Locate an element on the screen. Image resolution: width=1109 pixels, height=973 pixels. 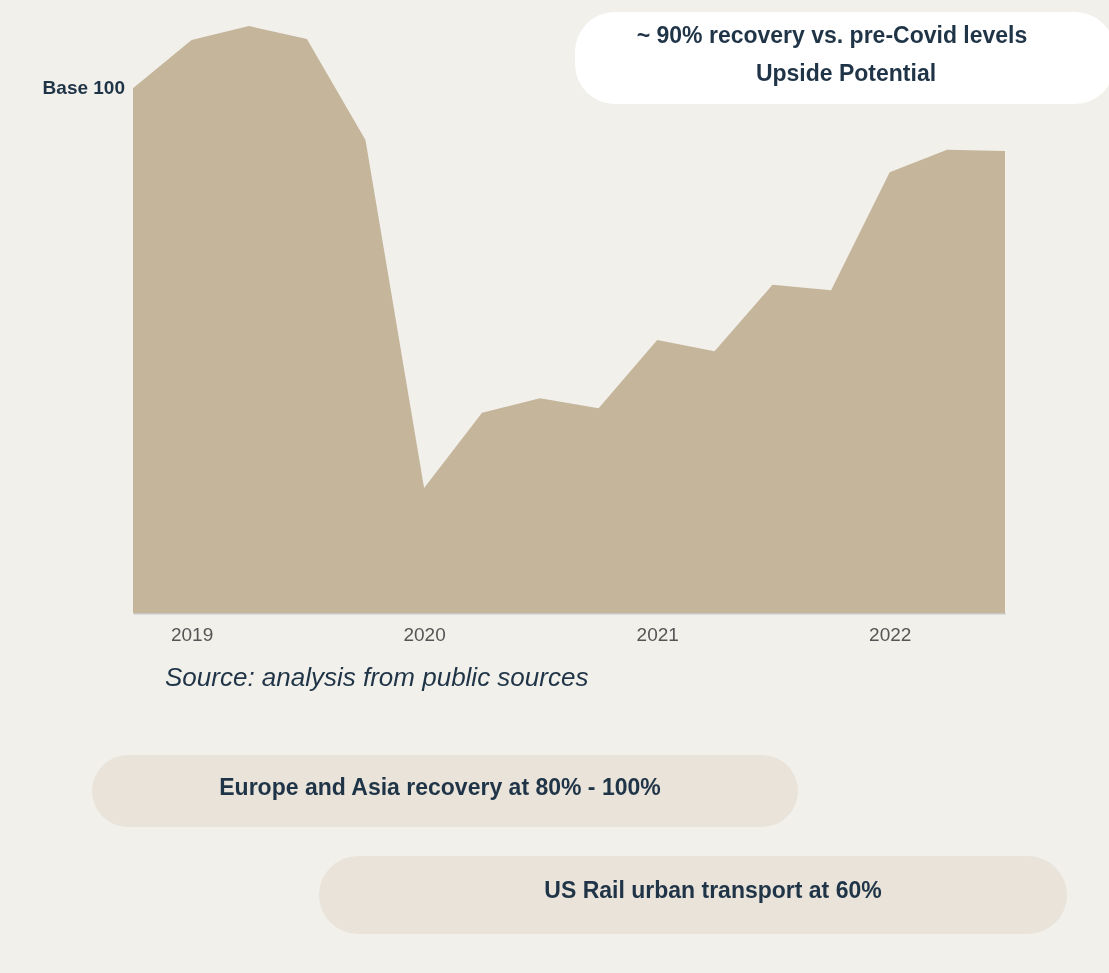
text: US Rail urban transport at 60% is located at coordinates (713, 890).